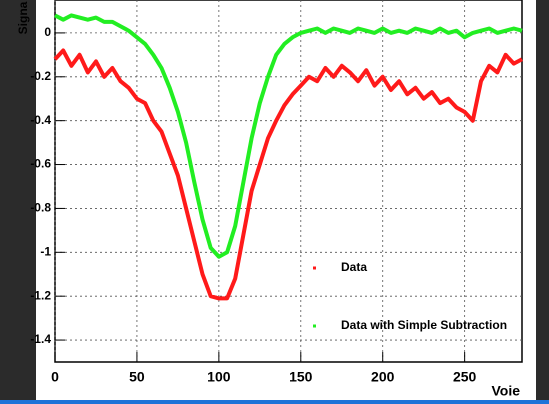  Describe the element at coordinates (23, 17) in the screenshot. I see `y-axis-label: Signa` at that location.